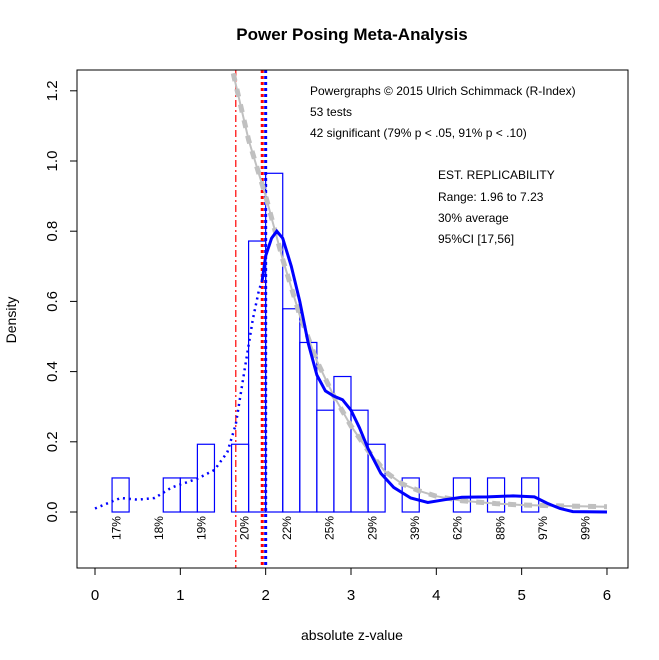 The width and height of the screenshot is (659, 660). Describe the element at coordinates (458, 528) in the screenshot. I see `power-label: 62%` at that location.